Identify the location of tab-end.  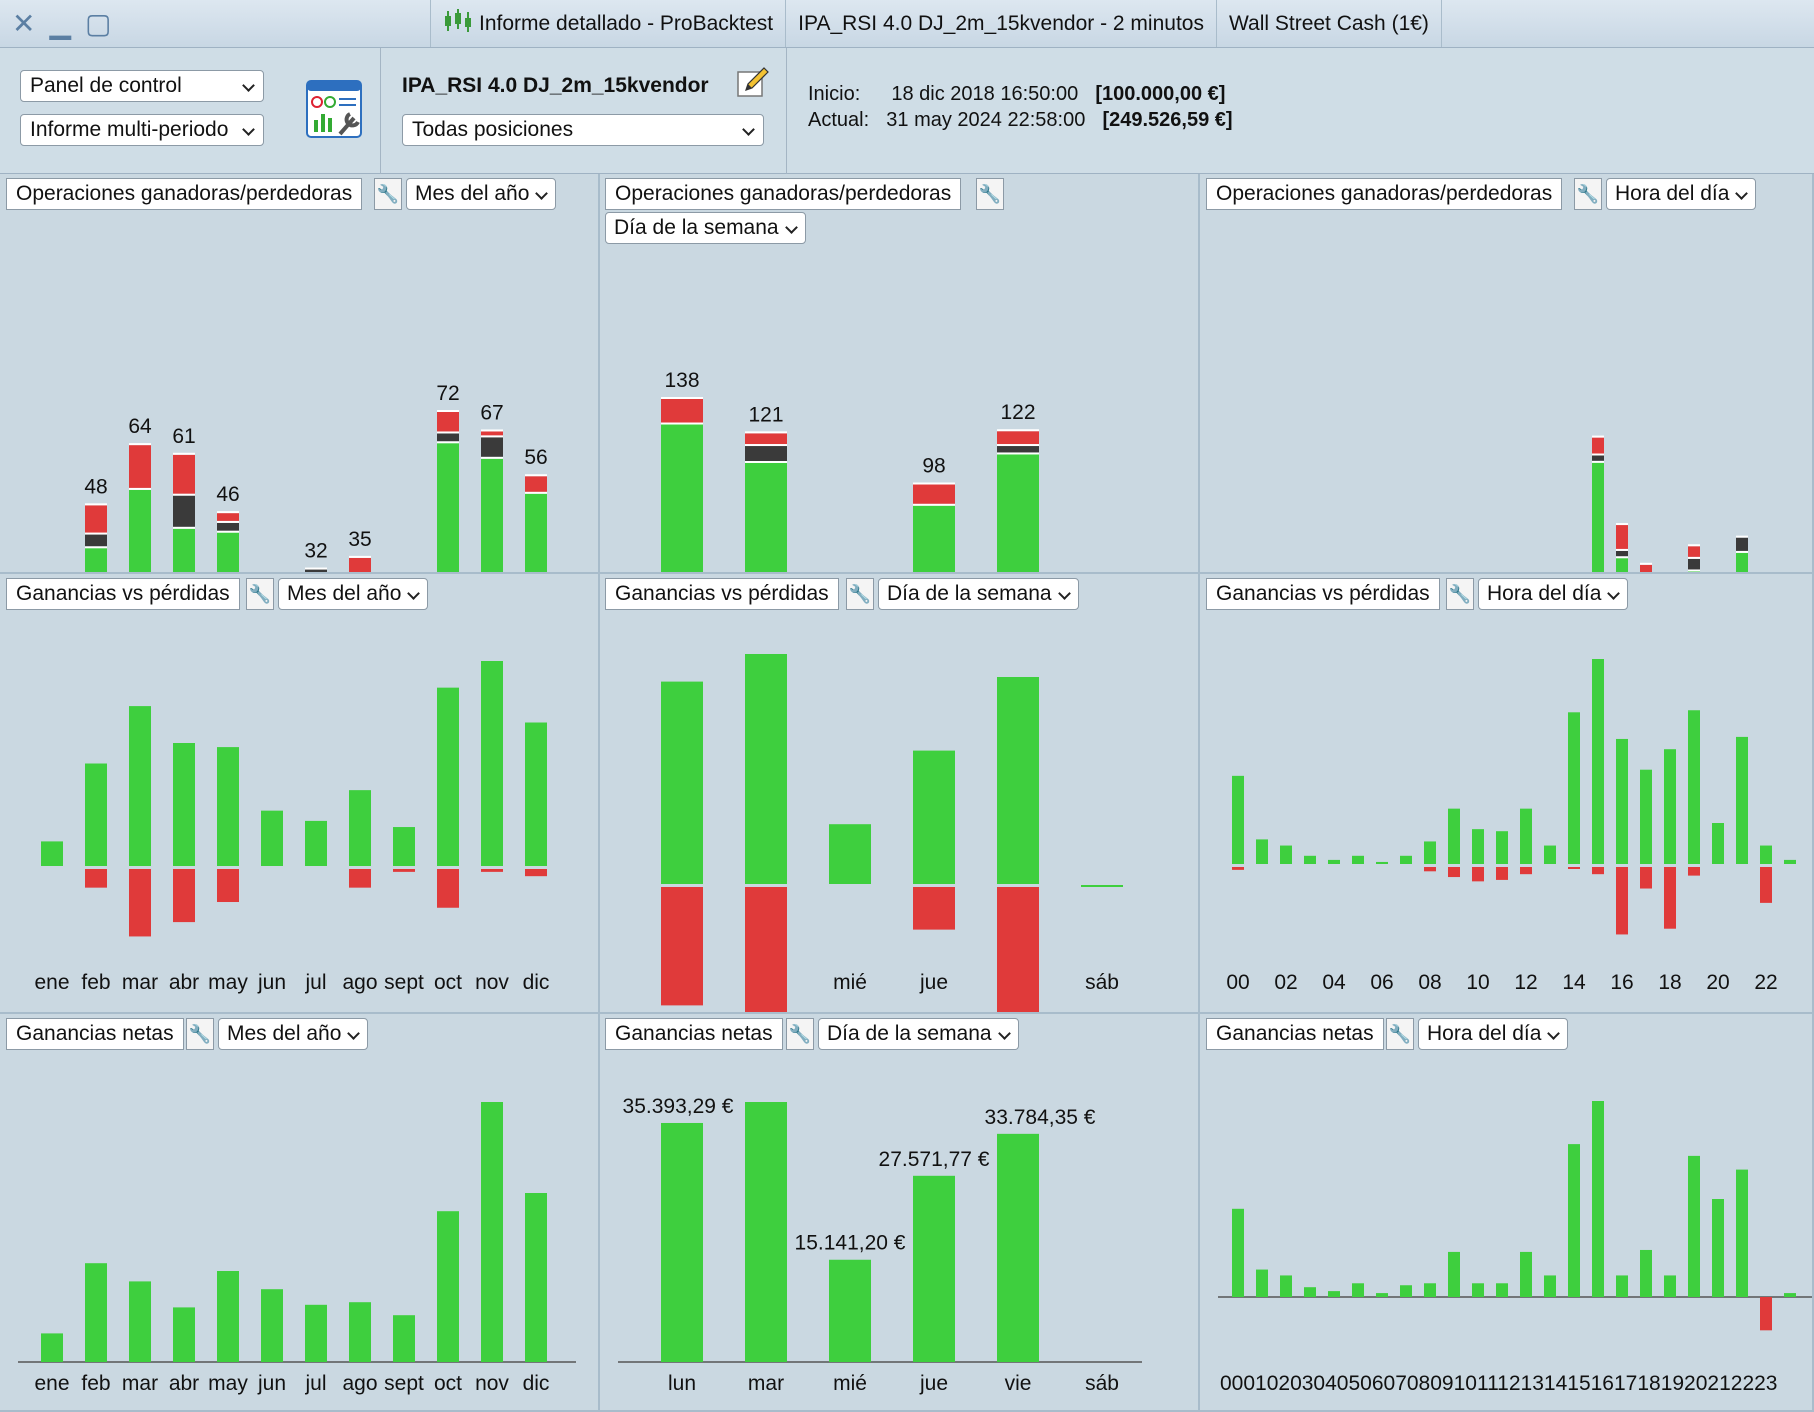
(1460, 23).